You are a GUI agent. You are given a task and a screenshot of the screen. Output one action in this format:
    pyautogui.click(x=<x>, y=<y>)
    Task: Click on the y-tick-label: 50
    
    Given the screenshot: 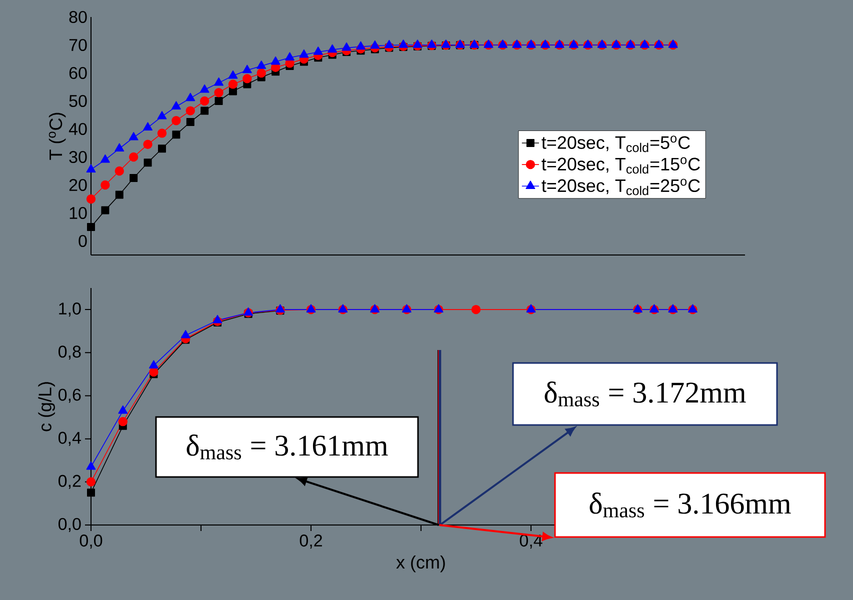 What is the action you would take?
    pyautogui.click(x=78, y=101)
    